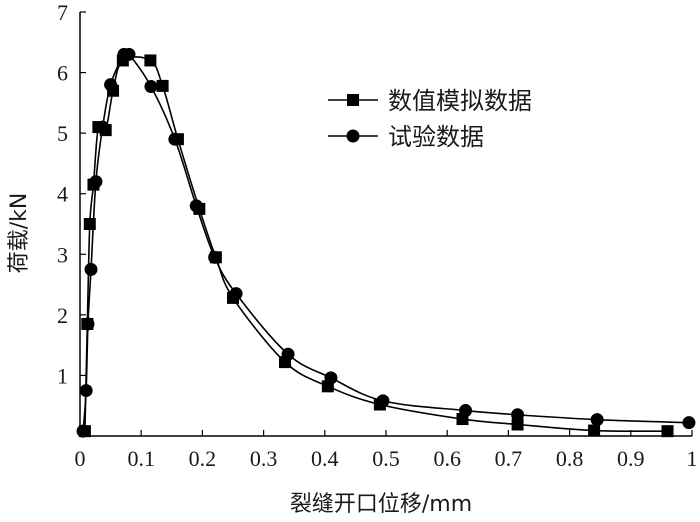  I want to click on x-tick-label: 0.1, so click(141, 458).